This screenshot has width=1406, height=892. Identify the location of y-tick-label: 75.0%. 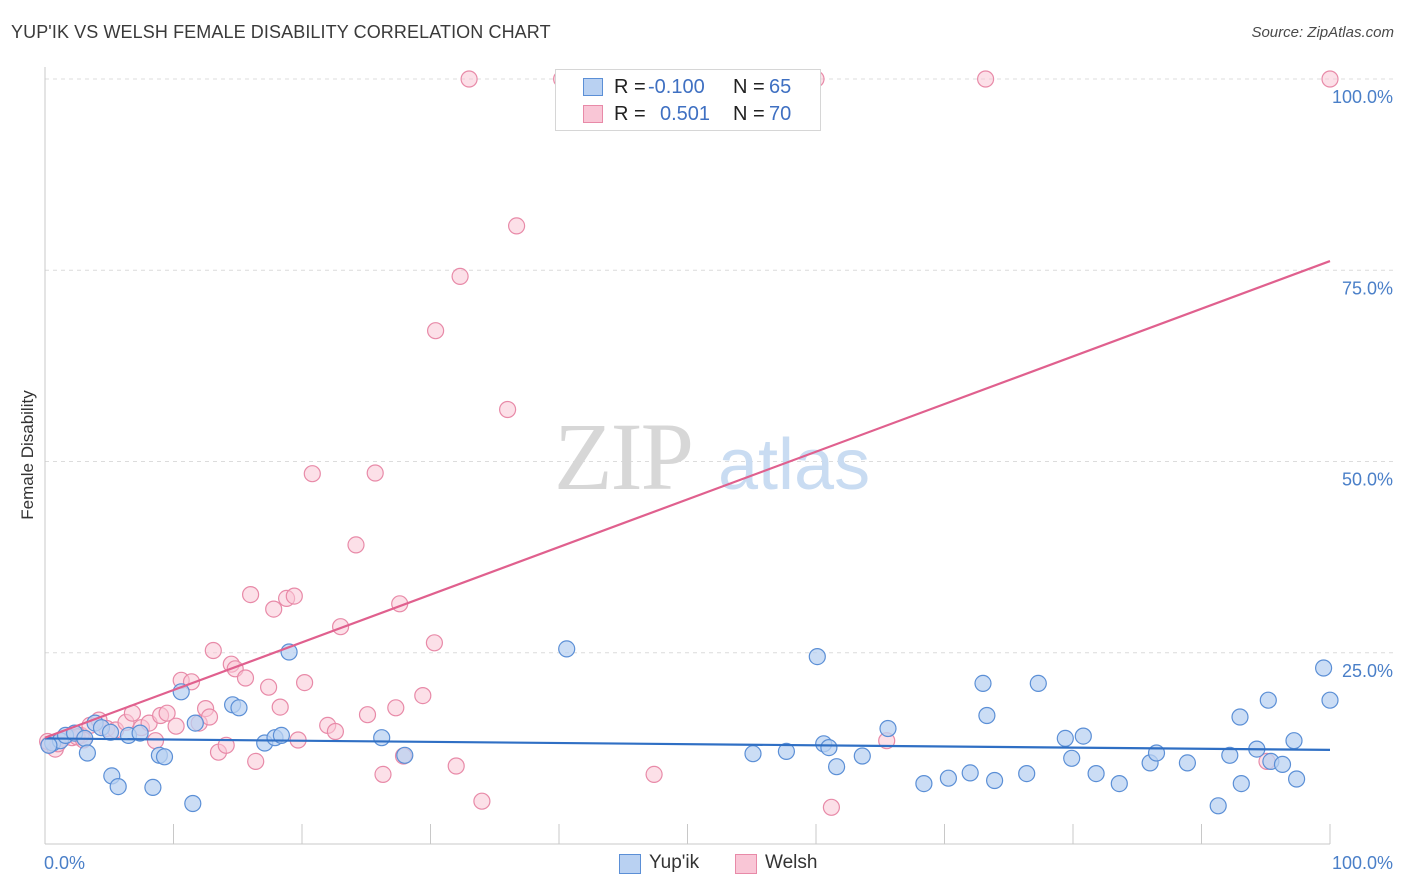
(1367, 288).